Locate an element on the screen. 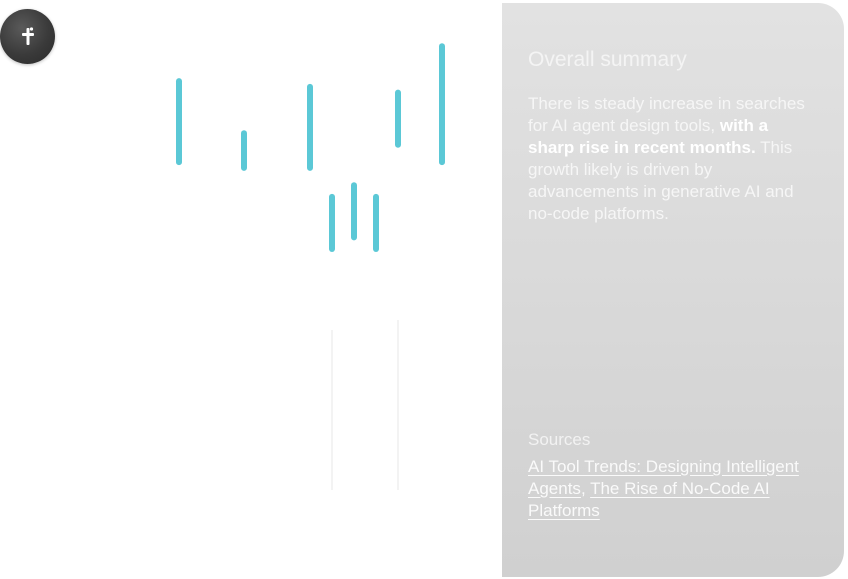  summary-title: Overall summary is located at coordinates (607, 59).